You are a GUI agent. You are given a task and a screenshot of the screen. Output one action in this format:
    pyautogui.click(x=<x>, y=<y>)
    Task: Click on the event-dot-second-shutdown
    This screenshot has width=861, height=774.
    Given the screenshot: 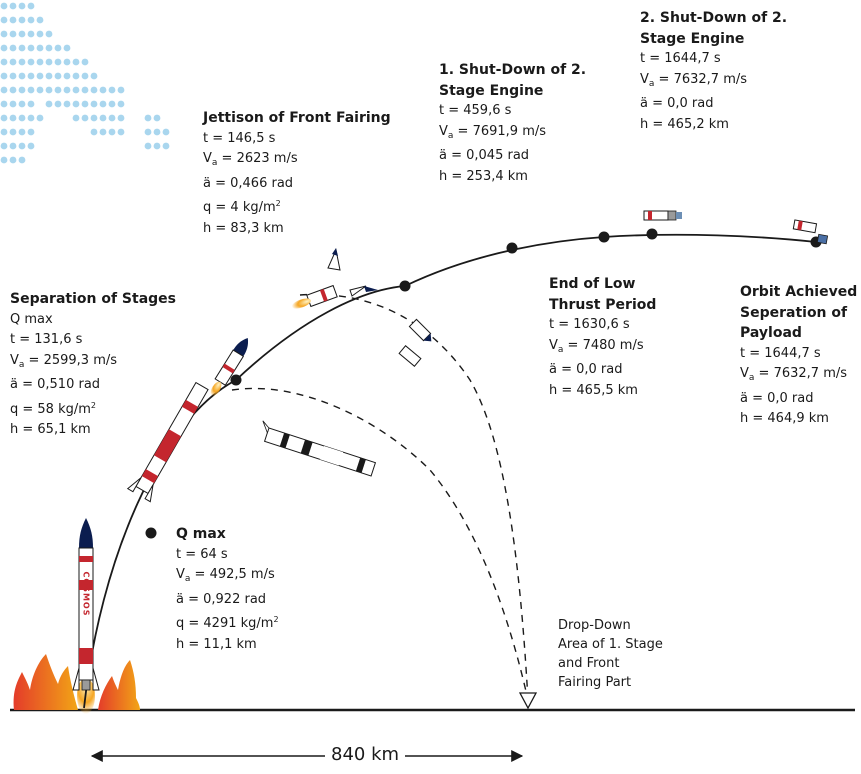 What is the action you would take?
    pyautogui.click(x=652, y=234)
    